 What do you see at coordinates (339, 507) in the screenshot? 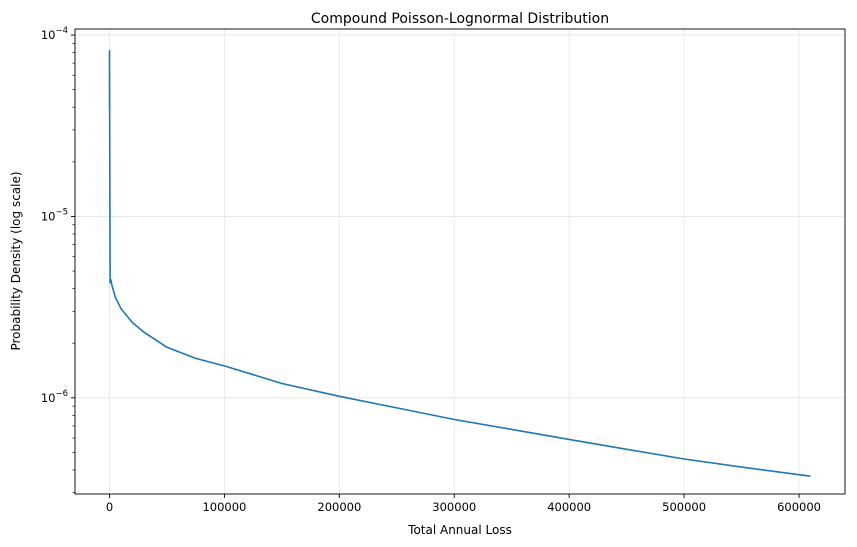
I see `x-tick-label: 200000` at bounding box center [339, 507].